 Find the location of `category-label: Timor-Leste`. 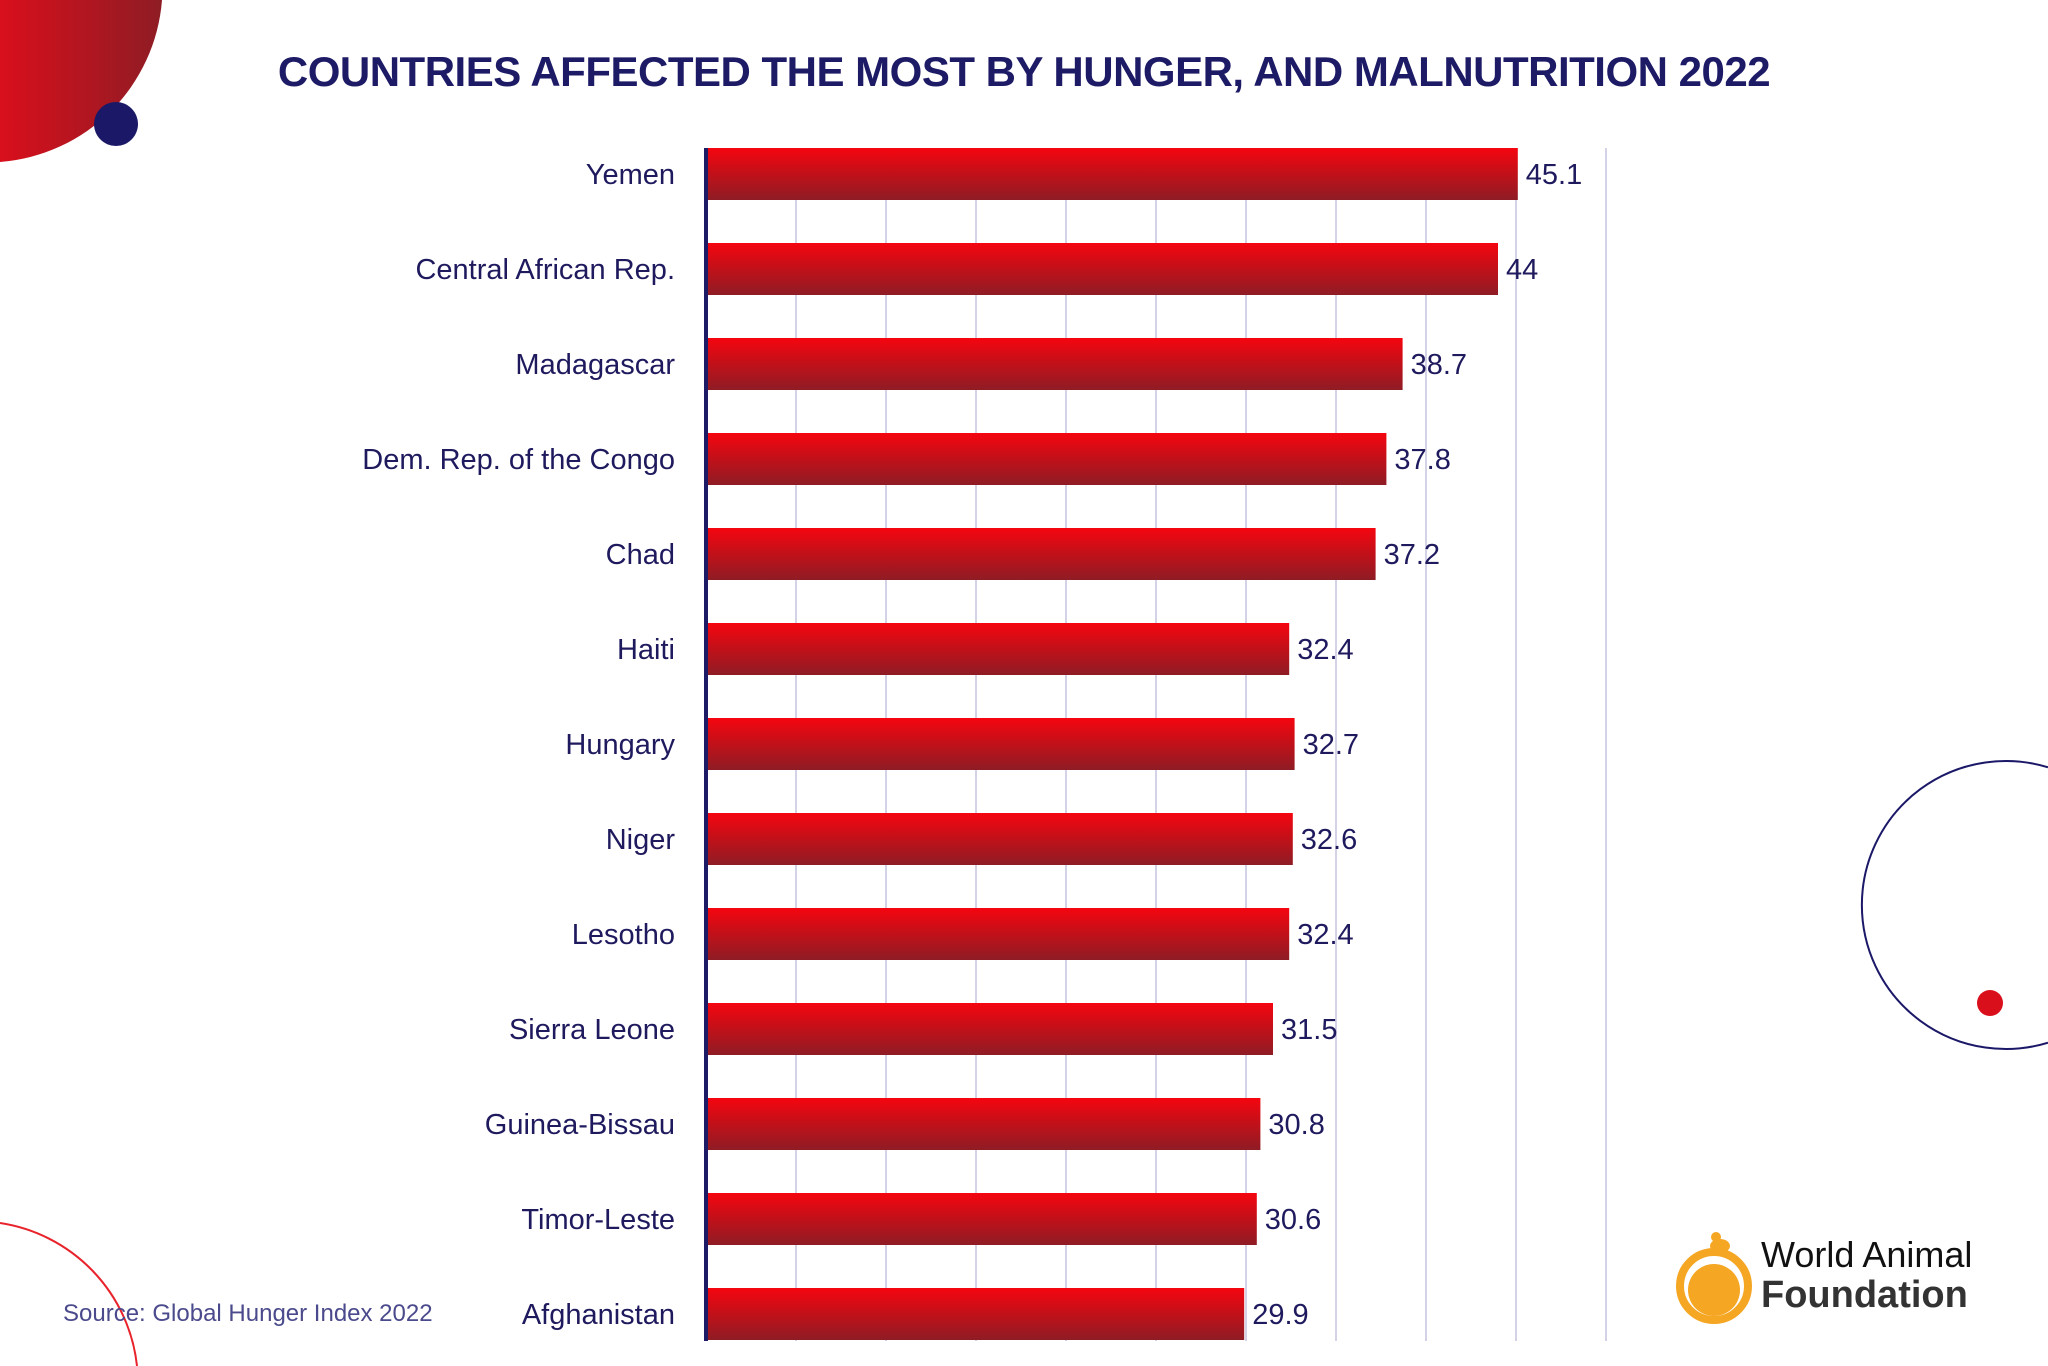

category-label: Timor-Leste is located at coordinates (598, 1220).